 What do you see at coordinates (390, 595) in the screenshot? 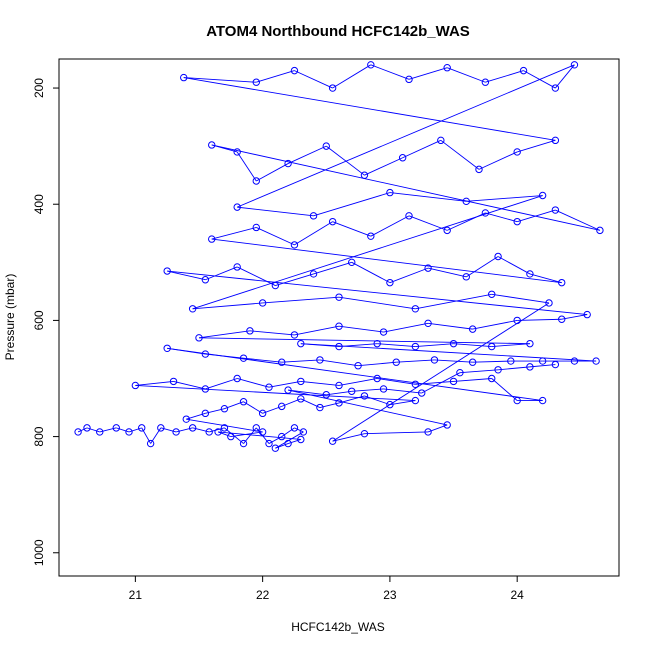
I see `x-tick-label: 23` at bounding box center [390, 595].